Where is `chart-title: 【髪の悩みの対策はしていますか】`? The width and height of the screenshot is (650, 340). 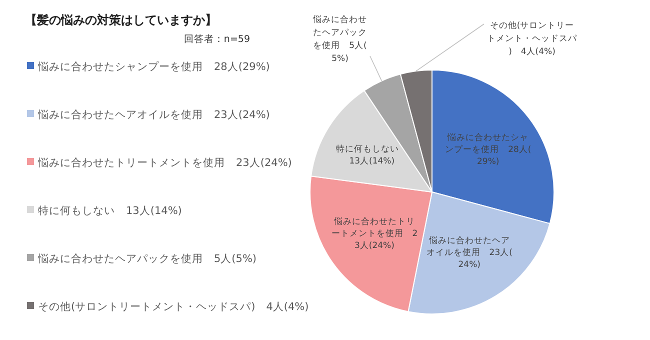
chart-title: 【髪の悩みの対策はしていますか】 is located at coordinates (121, 20).